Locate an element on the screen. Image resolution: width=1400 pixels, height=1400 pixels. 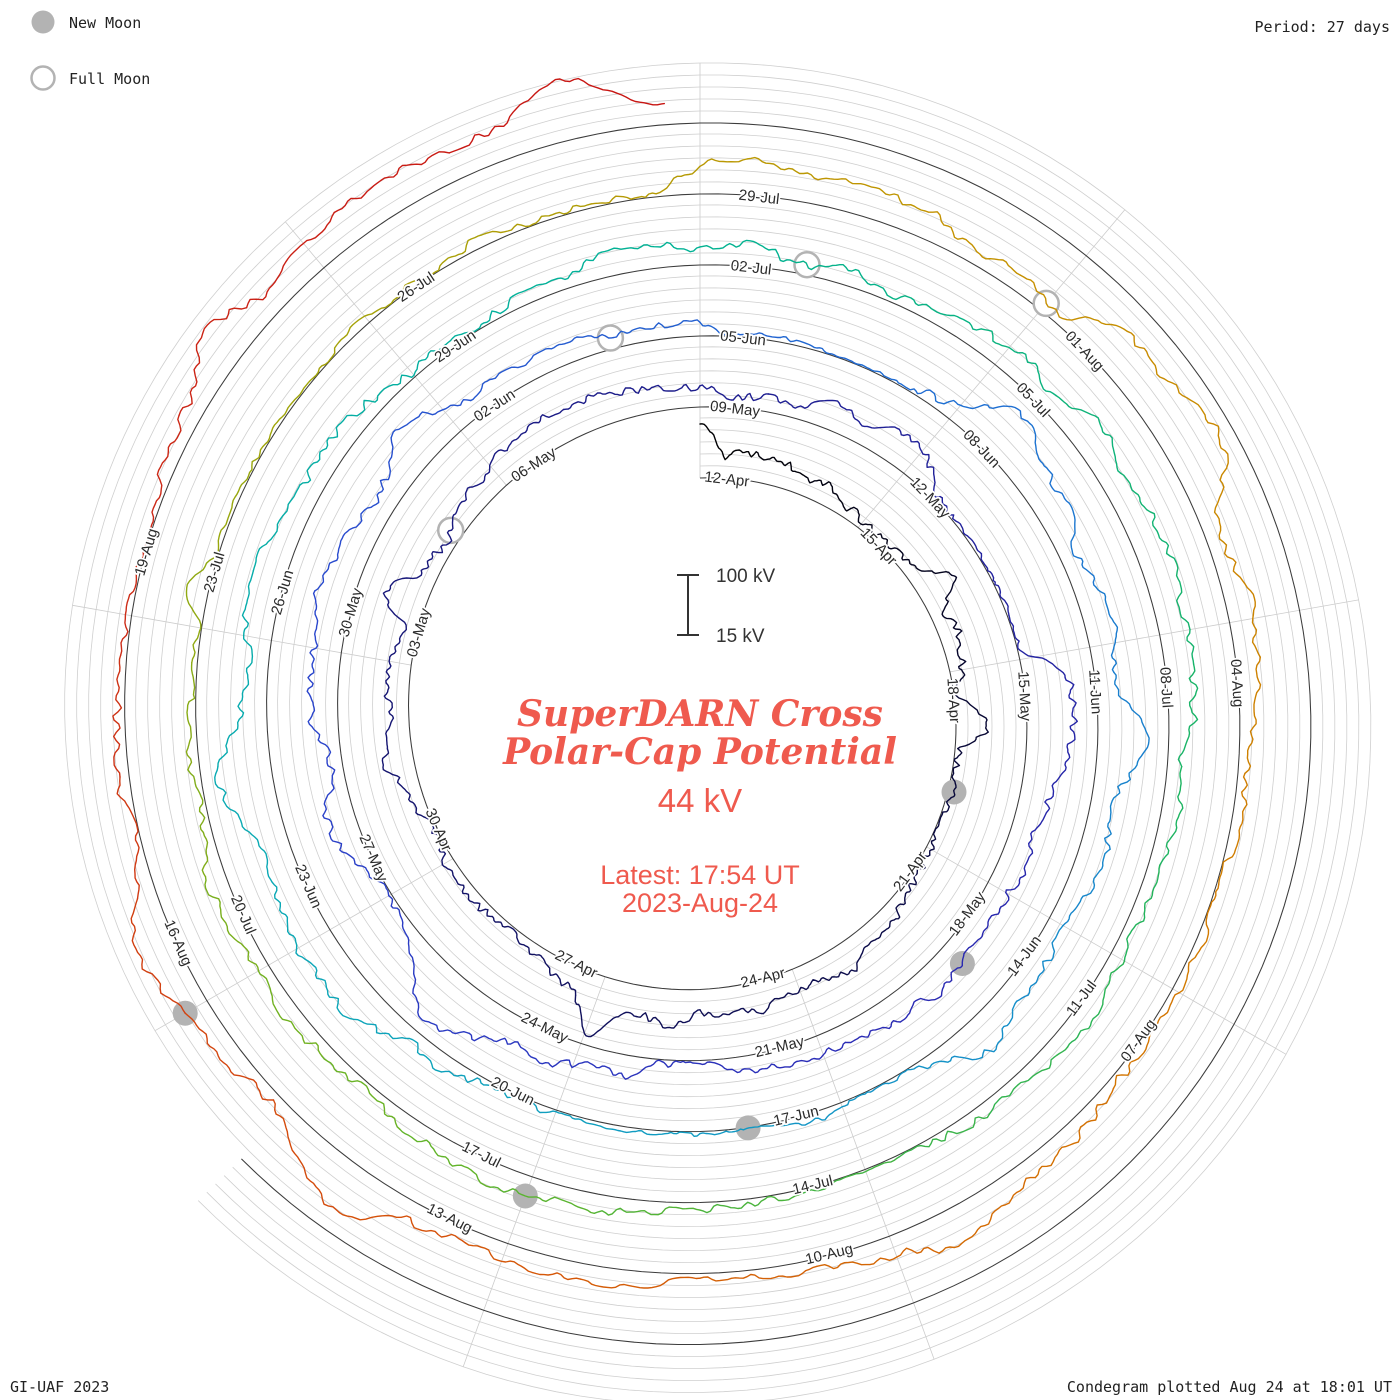
period-label: Period: 27 days is located at coordinates (1322, 27).